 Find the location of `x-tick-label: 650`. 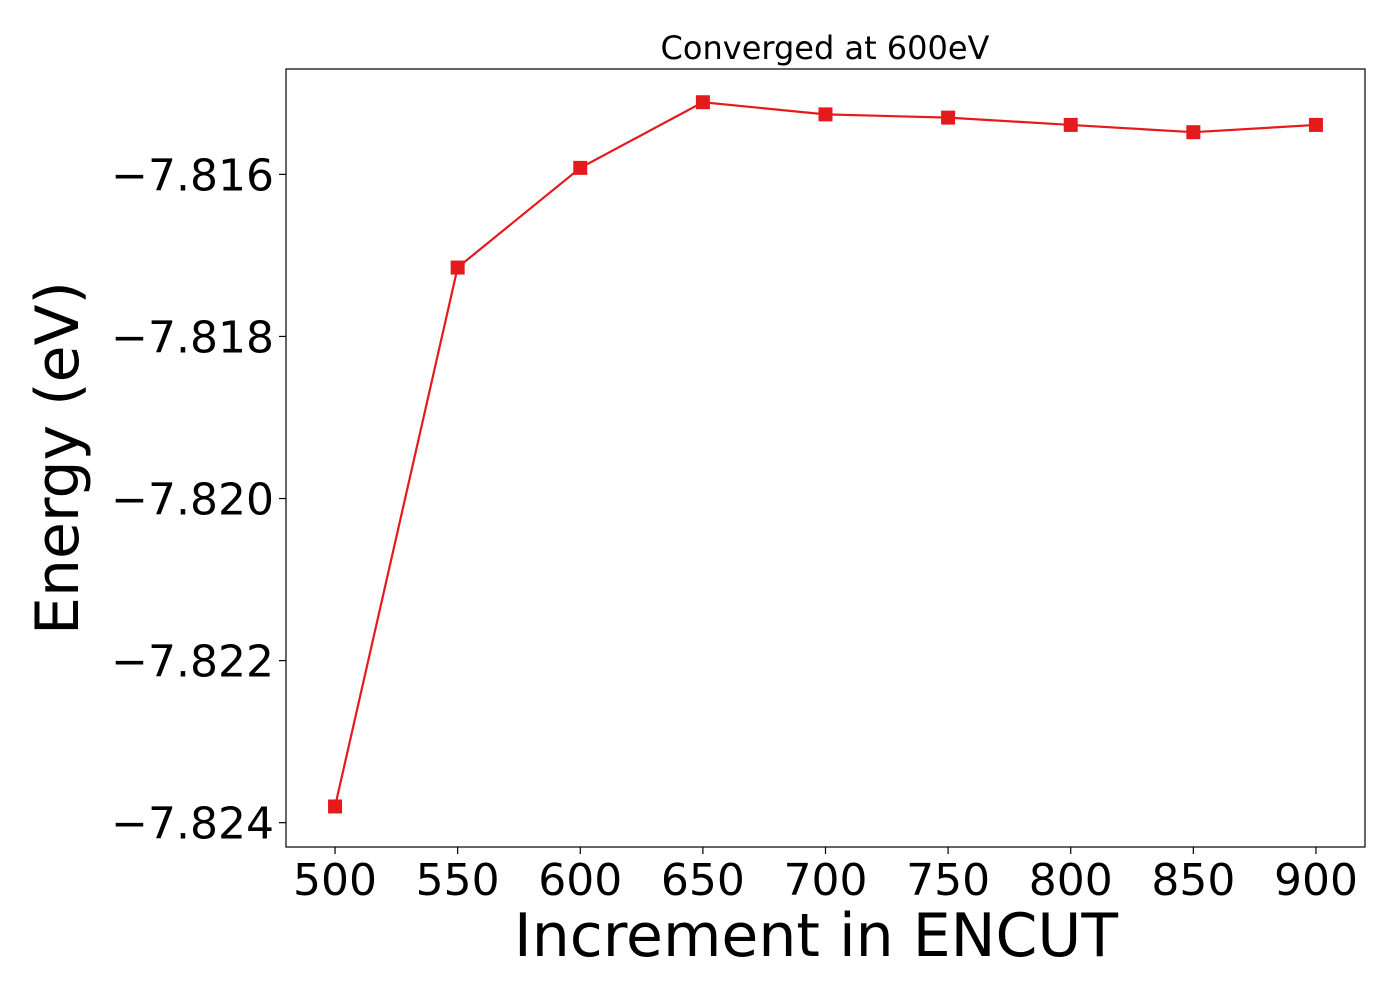

x-tick-label: 650 is located at coordinates (703, 880).